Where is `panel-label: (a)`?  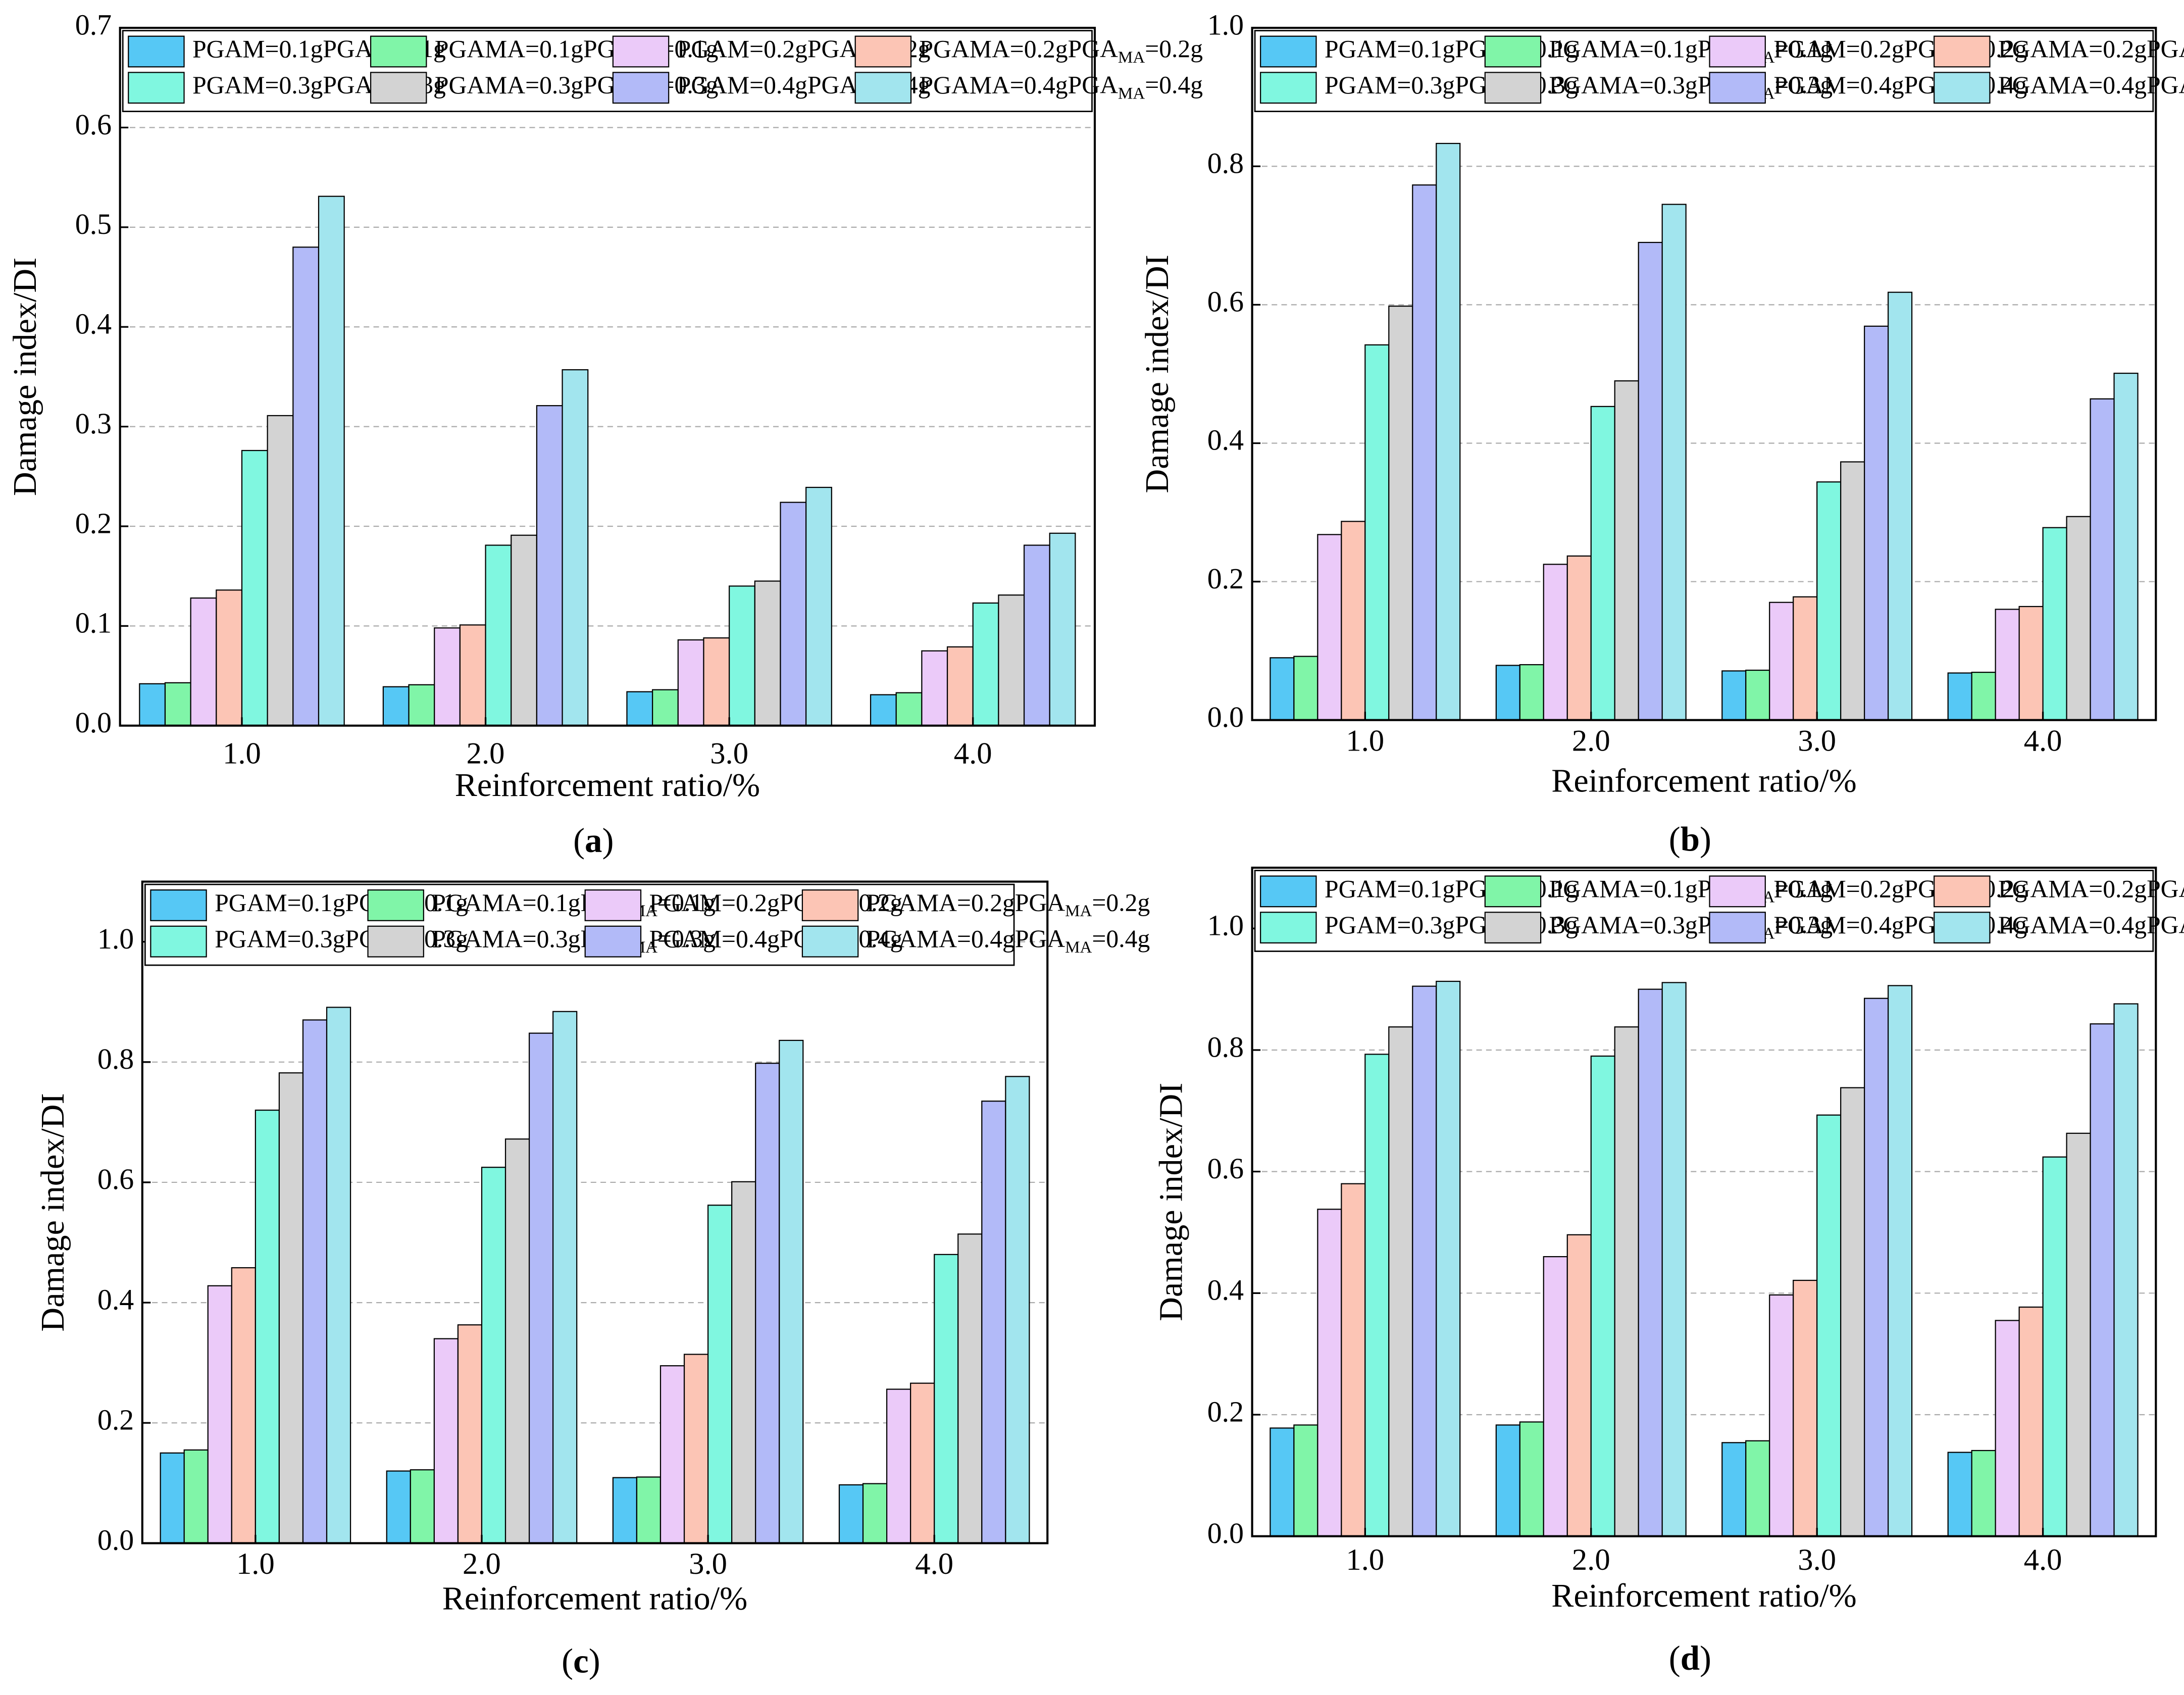
panel-label: (a) is located at coordinates (593, 841).